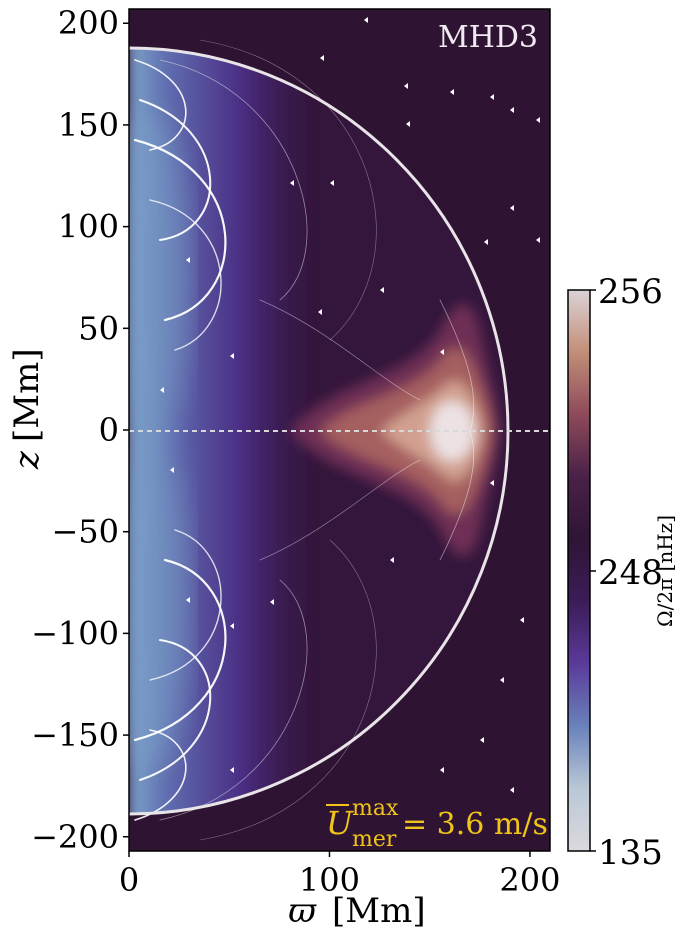 Image resolution: width=693 pixels, height=935 pixels. I want to click on colorbar-tick-label-bottom: 135, so click(630, 853).